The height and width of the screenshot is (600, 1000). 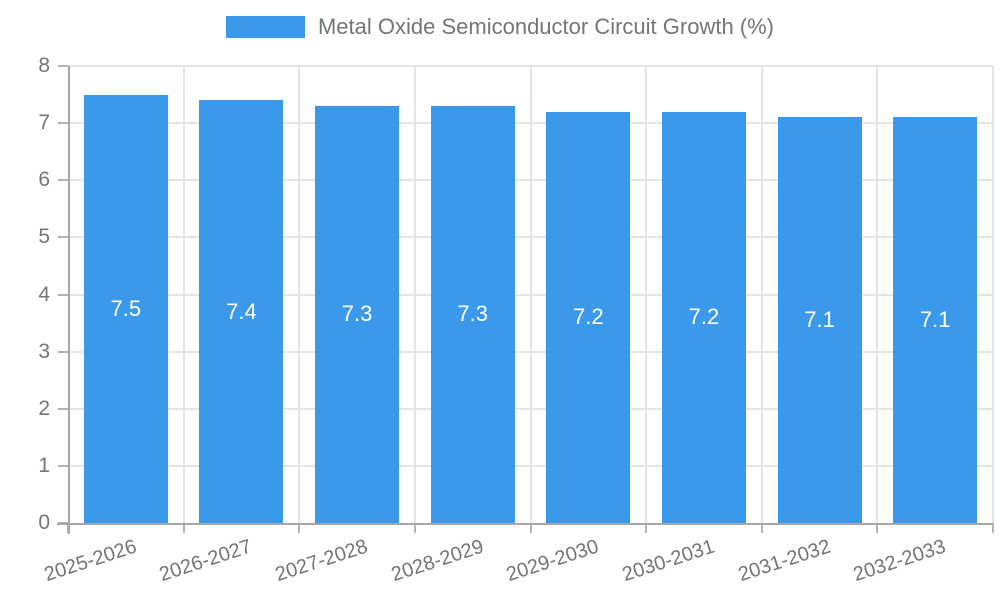 I want to click on legend-swatch, so click(x=265, y=27).